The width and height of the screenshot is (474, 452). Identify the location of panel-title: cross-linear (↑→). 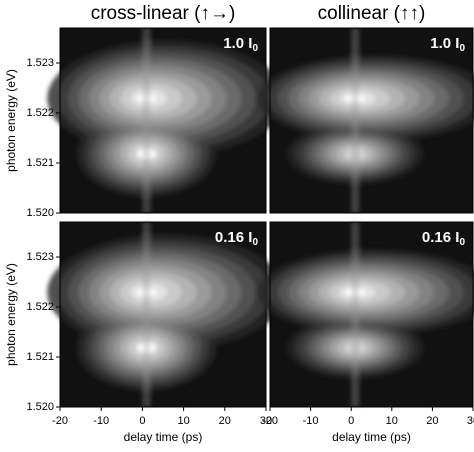
(163, 13).